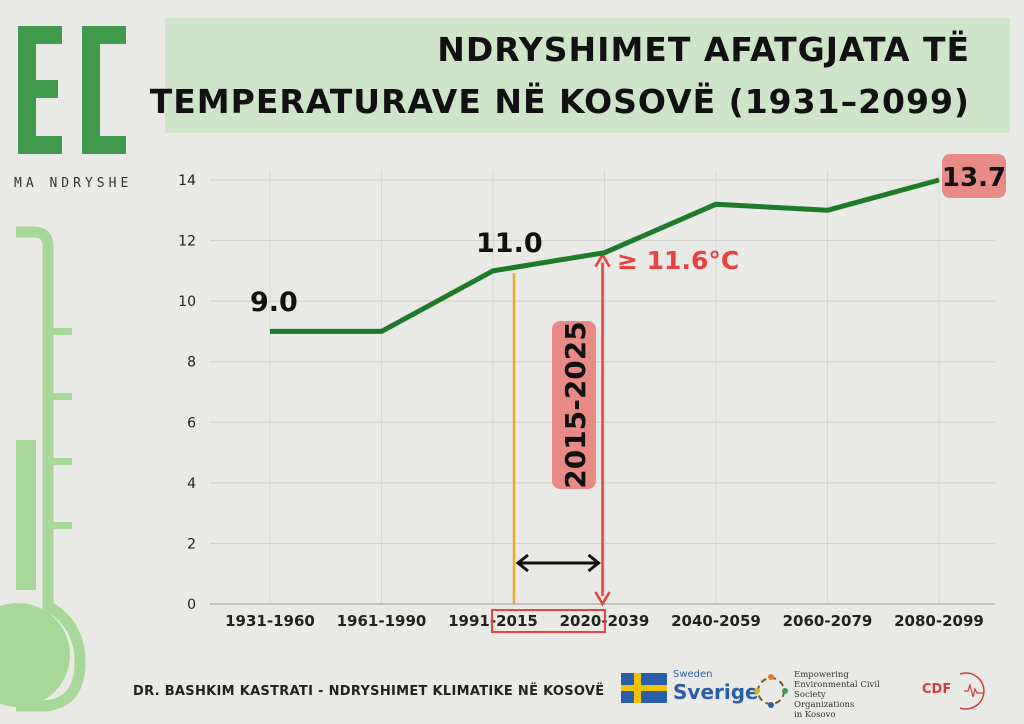  What do you see at coordinates (104, 90) in the screenshot?
I see `logo-letter-c` at bounding box center [104, 90].